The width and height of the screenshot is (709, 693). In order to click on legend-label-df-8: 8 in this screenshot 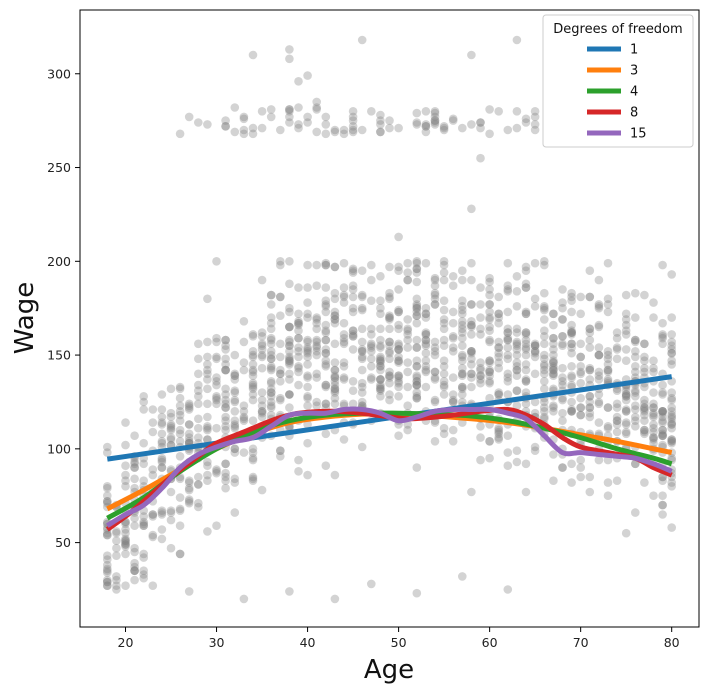, I will do `click(634, 113)`.